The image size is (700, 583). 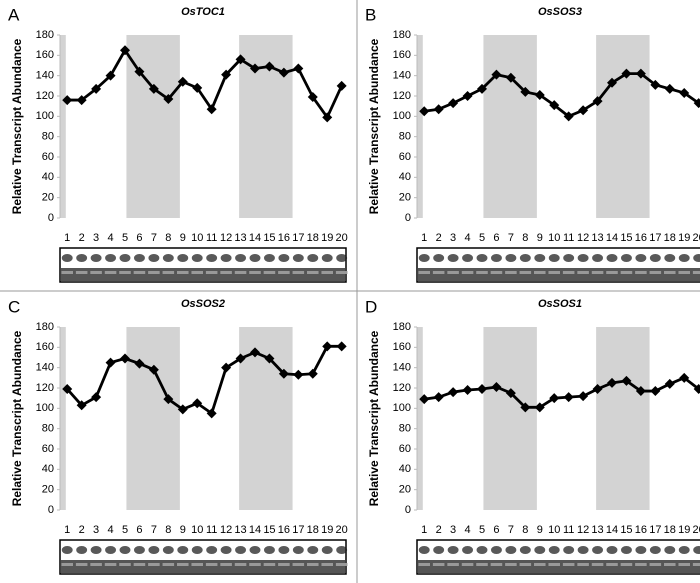 I want to click on y-tick-label: 180, so click(x=402, y=327).